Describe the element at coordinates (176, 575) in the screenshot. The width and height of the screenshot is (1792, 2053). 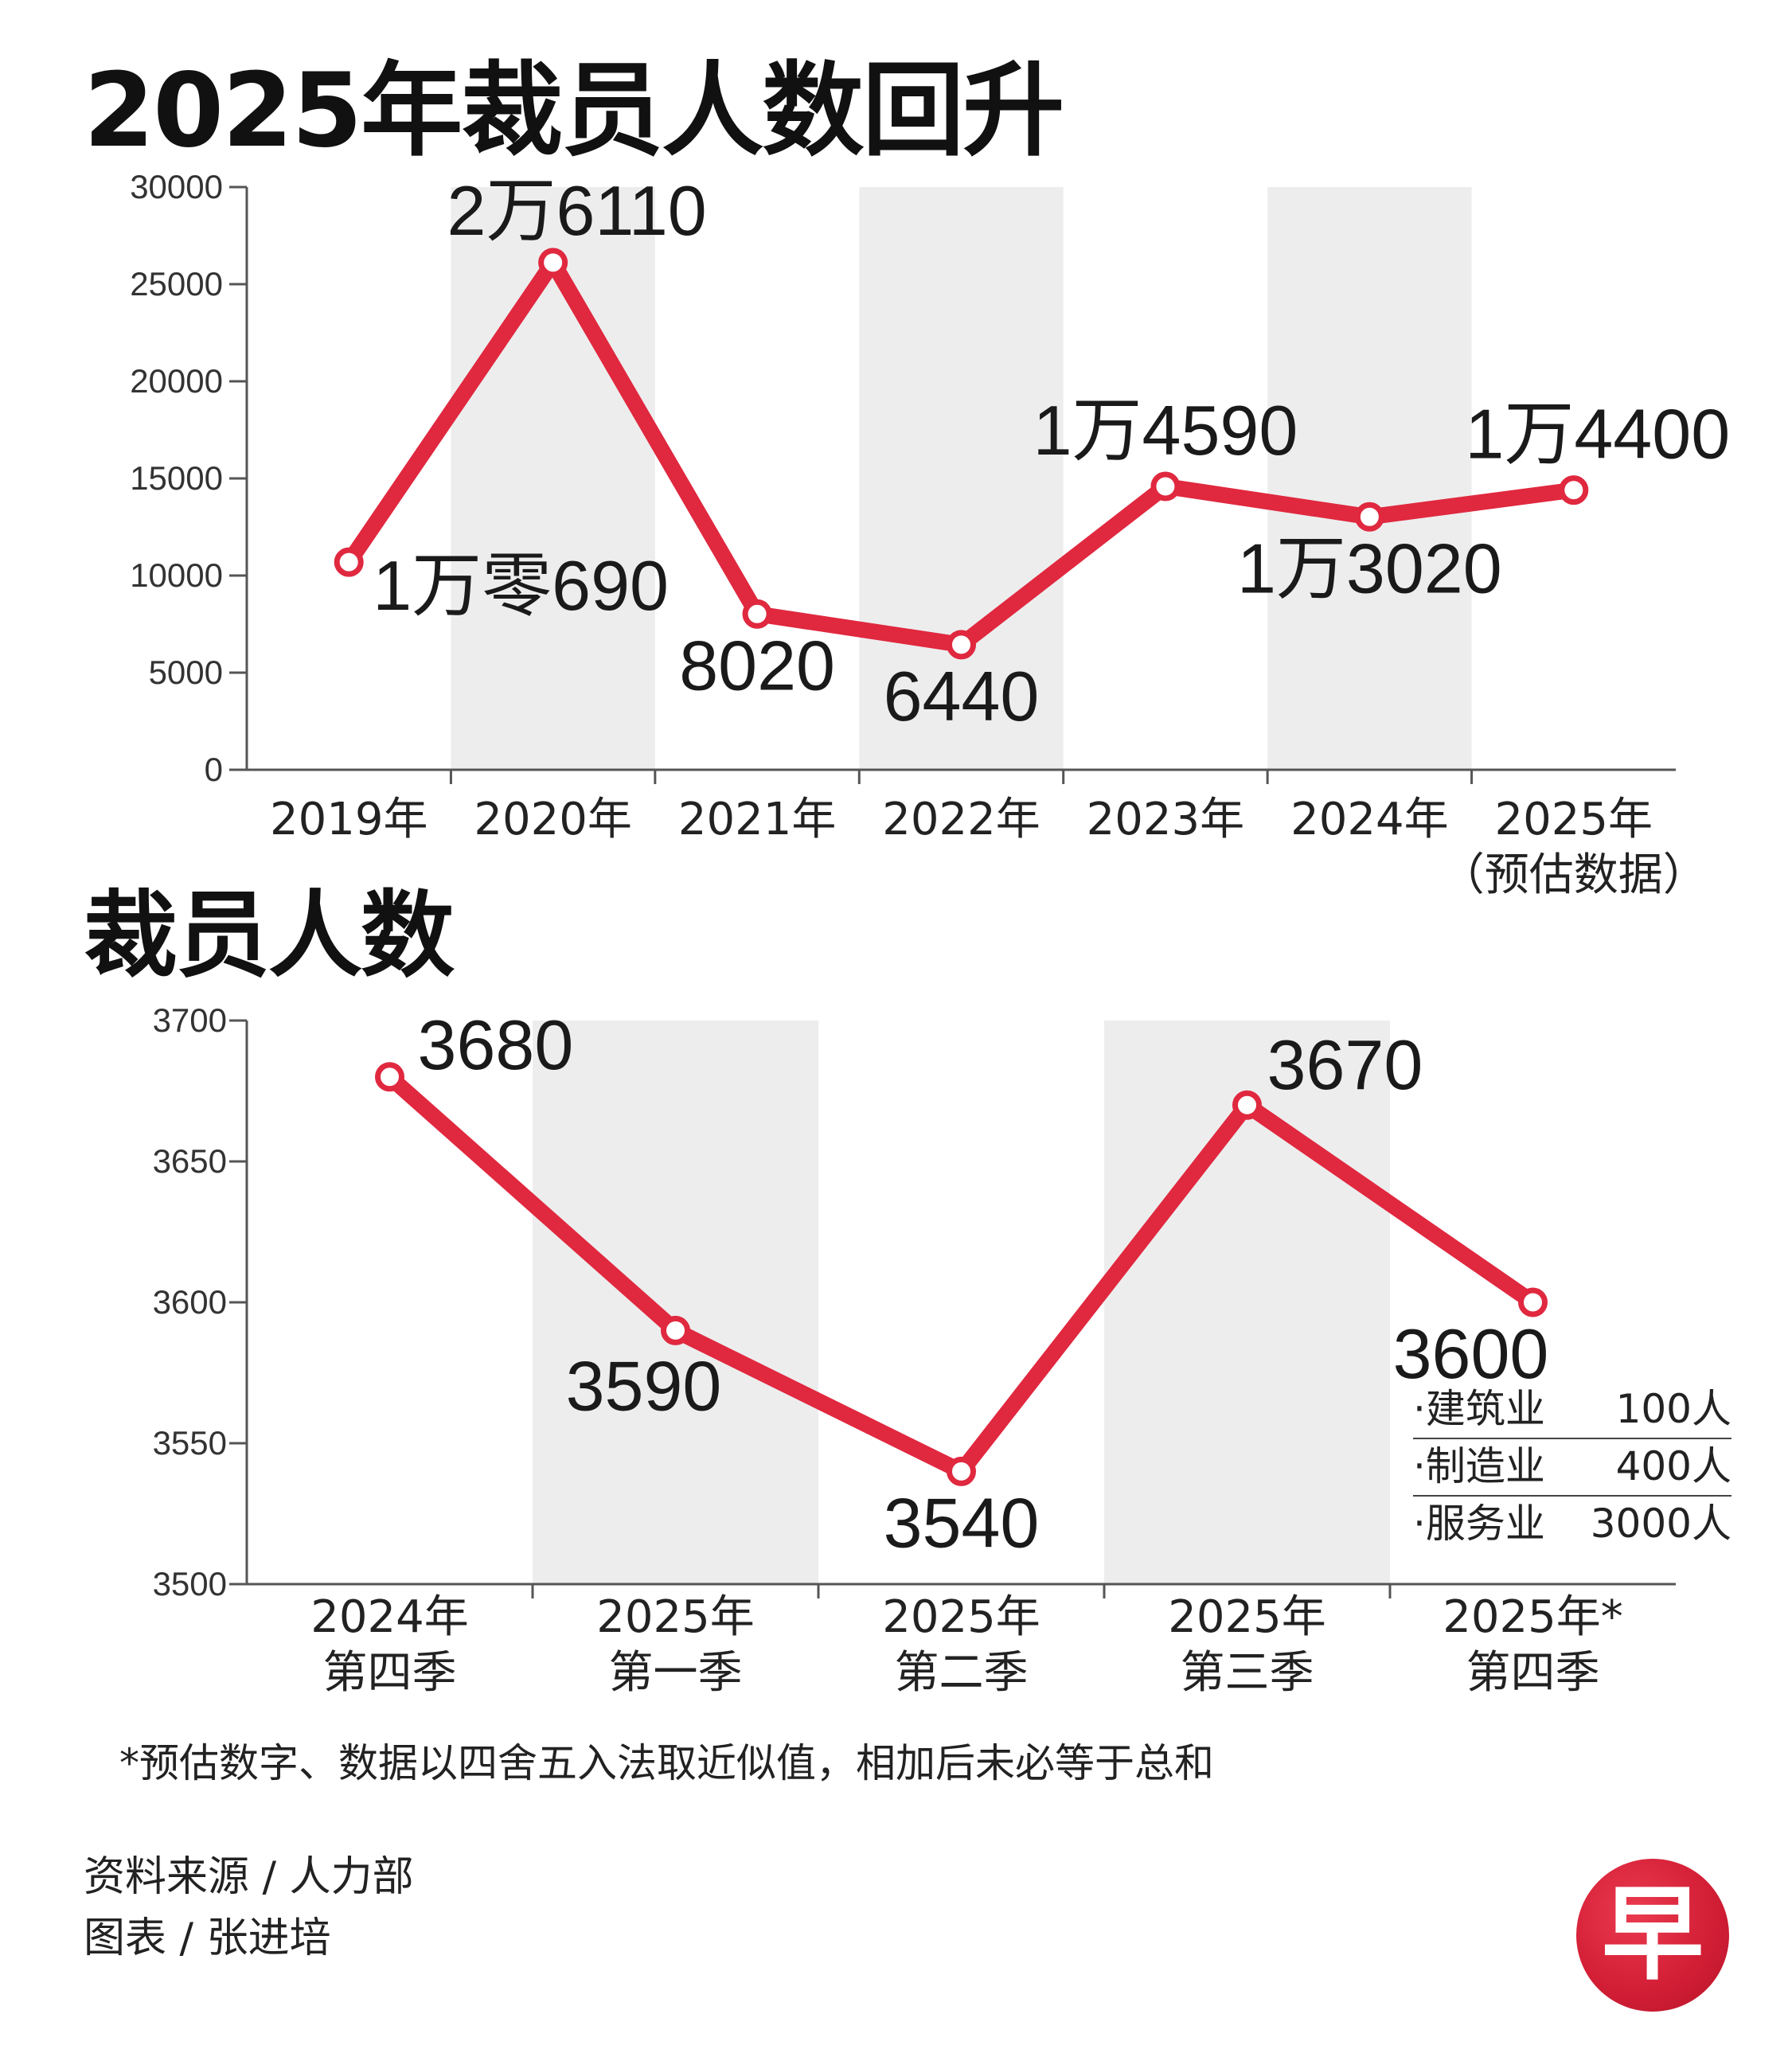
I see `y-tick-label: 10000` at that location.